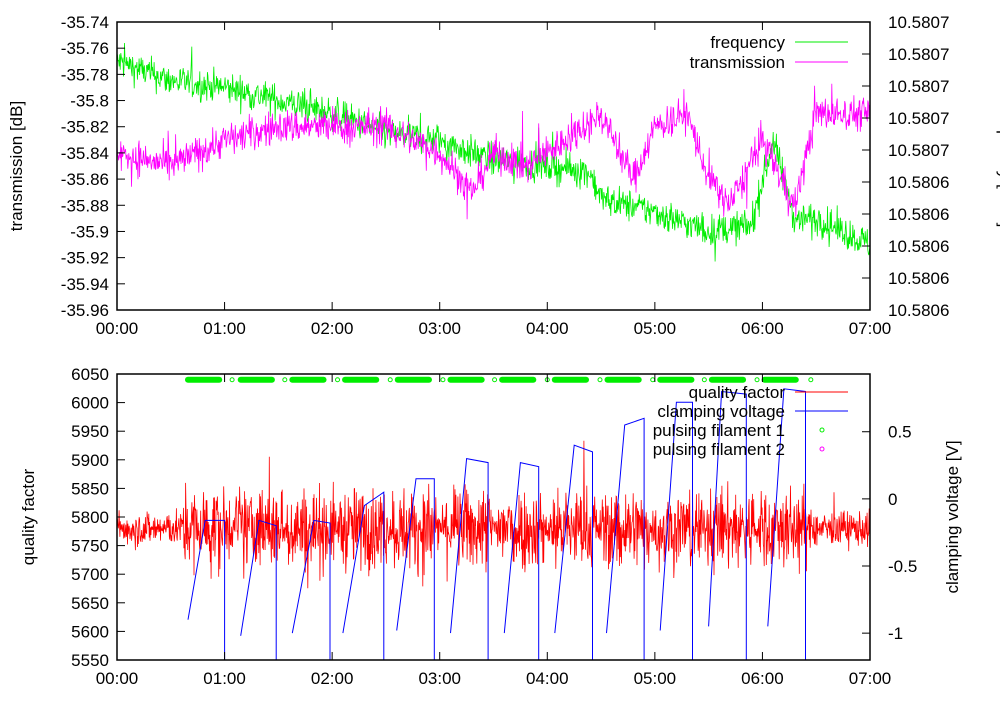  What do you see at coordinates (900, 432) in the screenshot?
I see `y2-tick-label: 0.5` at bounding box center [900, 432].